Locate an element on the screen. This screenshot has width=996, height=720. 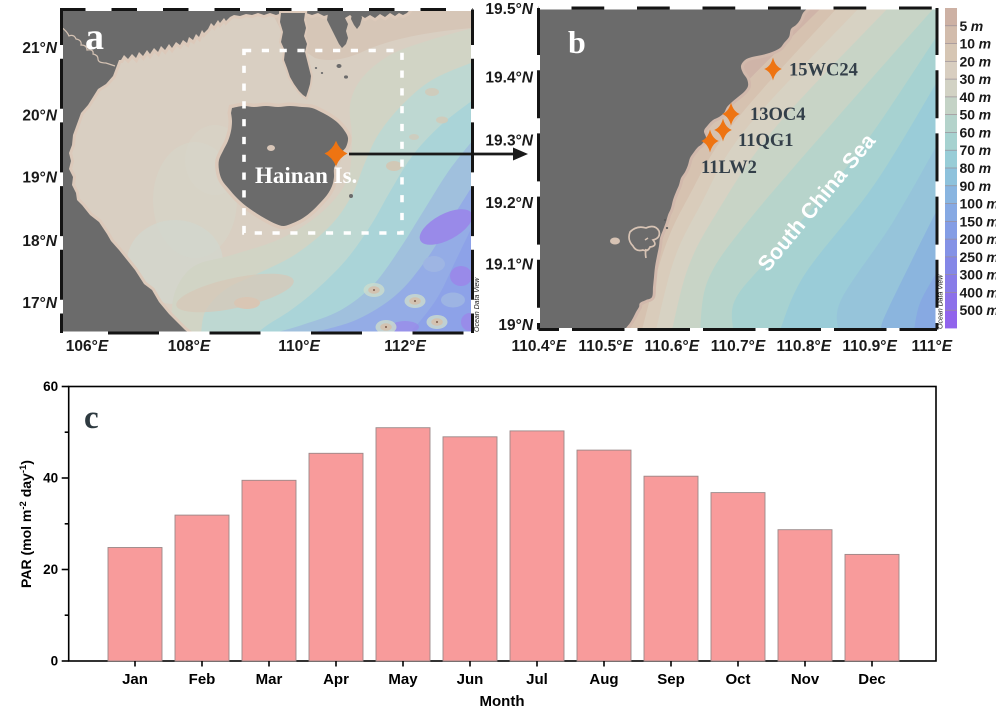
svg-text: 200m is located at coordinates (978, 239).